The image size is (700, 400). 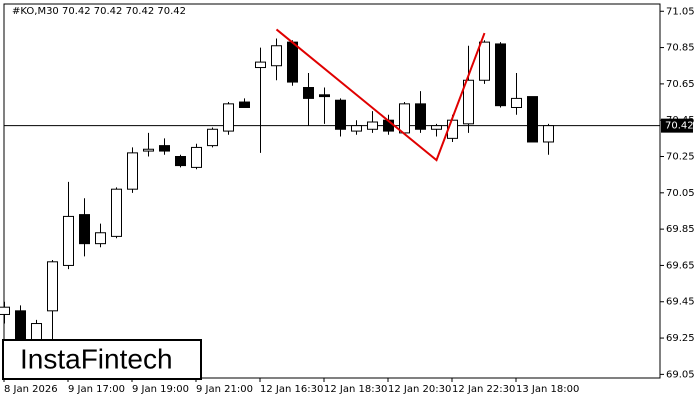 I want to click on x-tick-label: 9 Jan 17:00, so click(x=96, y=389).